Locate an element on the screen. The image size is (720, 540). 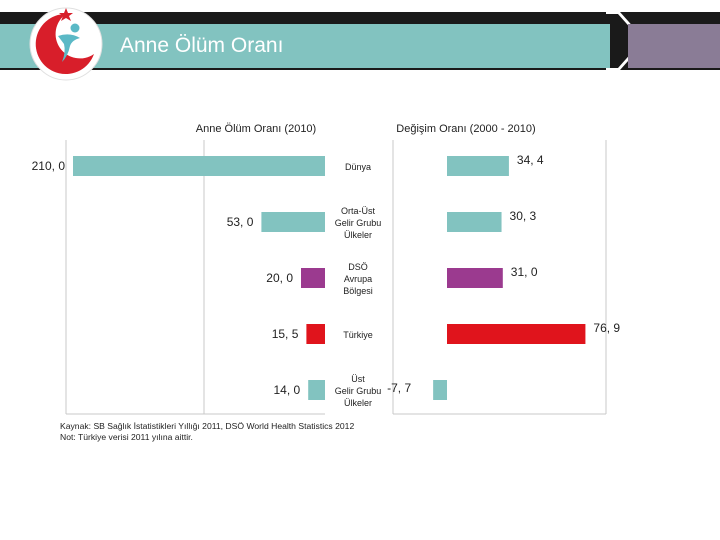
category-label-0-0: Dünya is located at coordinates (358, 167).